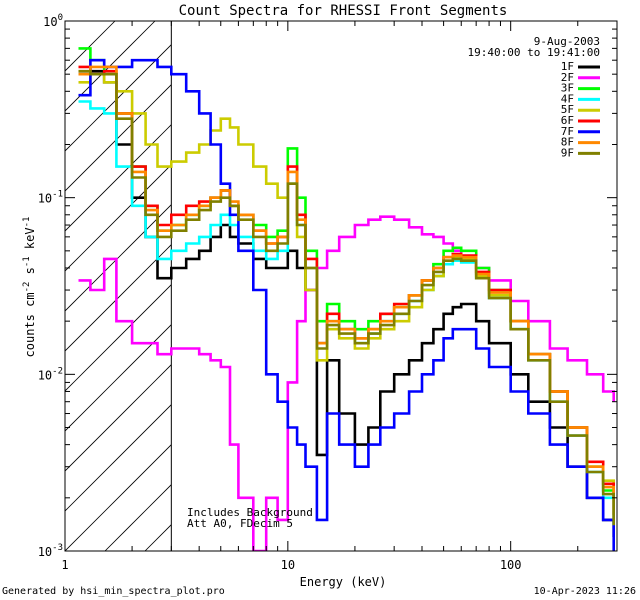 Image resolution: width=640 pixels, height=600 pixels. I want to click on y-tick-label: 10⁻², so click(50, 374).